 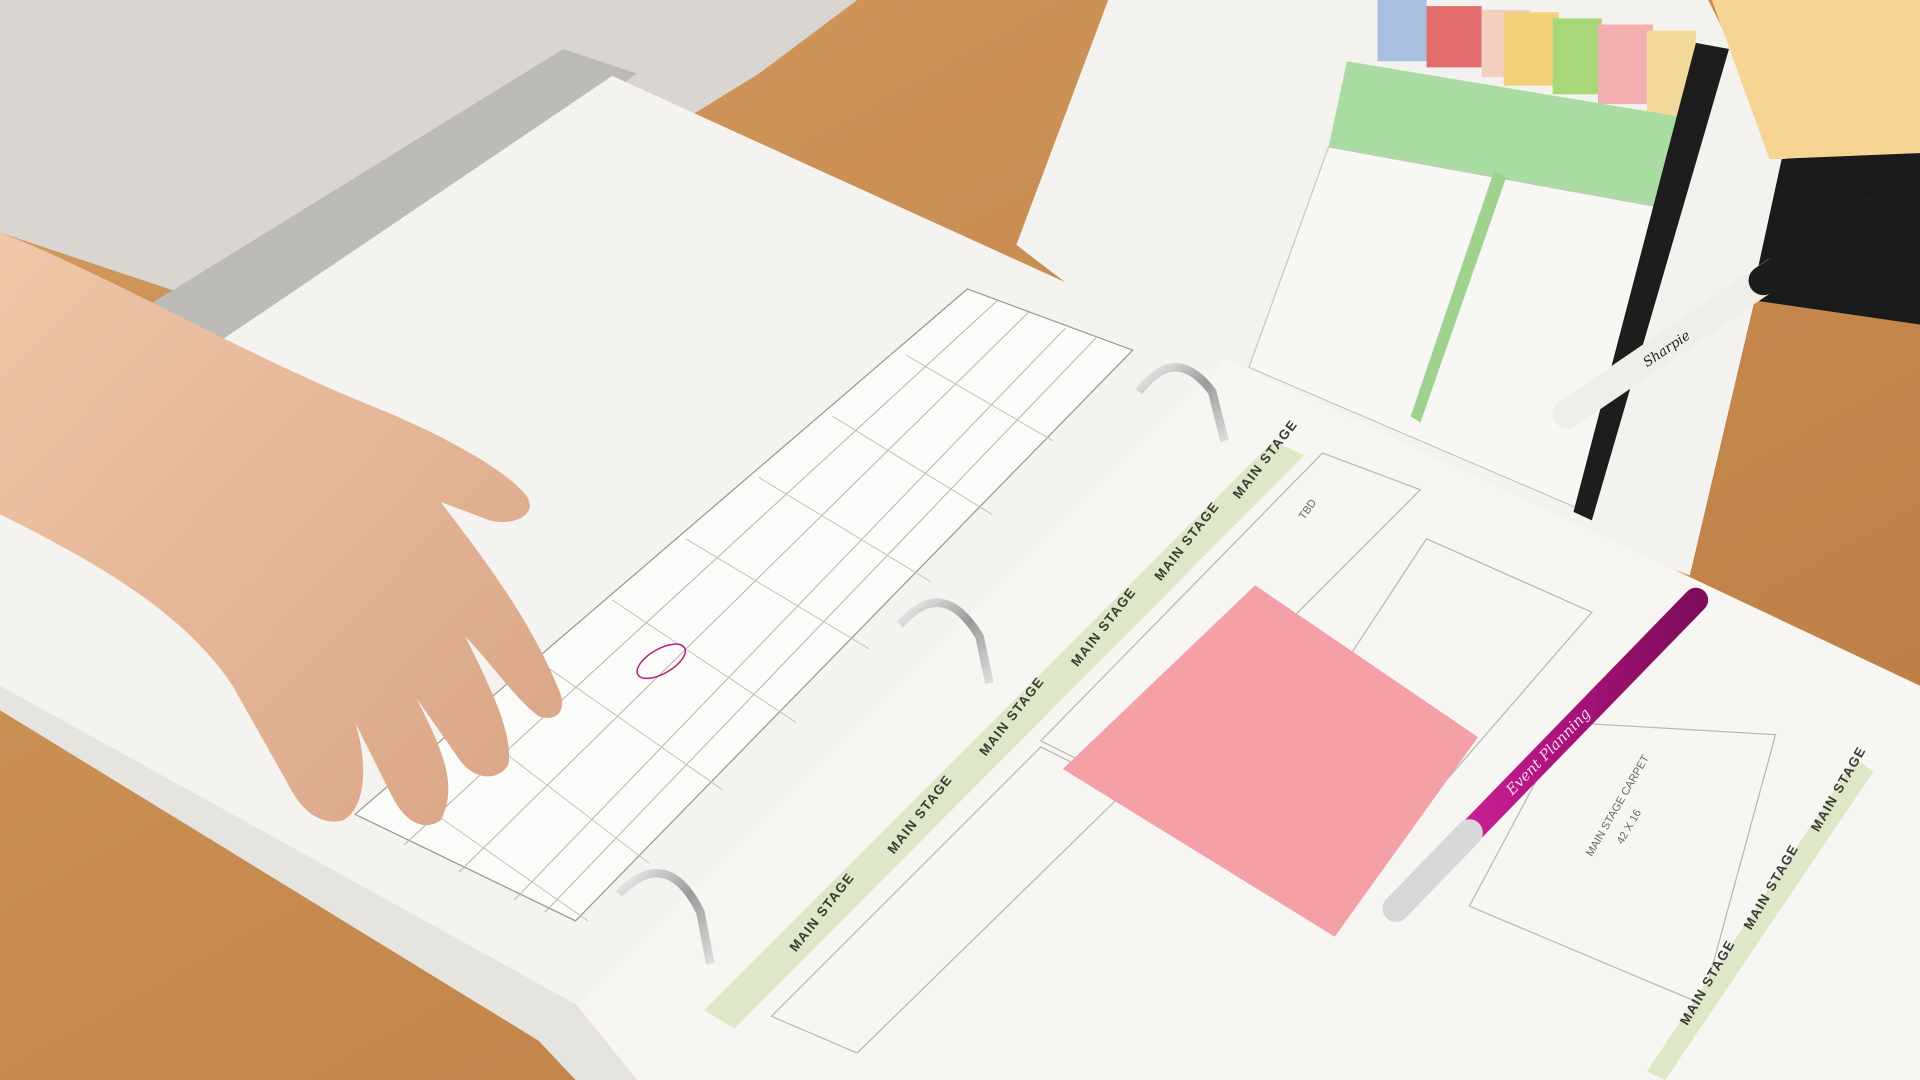 What do you see at coordinates (1270, 761) in the screenshot?
I see `pink-sticky-note` at bounding box center [1270, 761].